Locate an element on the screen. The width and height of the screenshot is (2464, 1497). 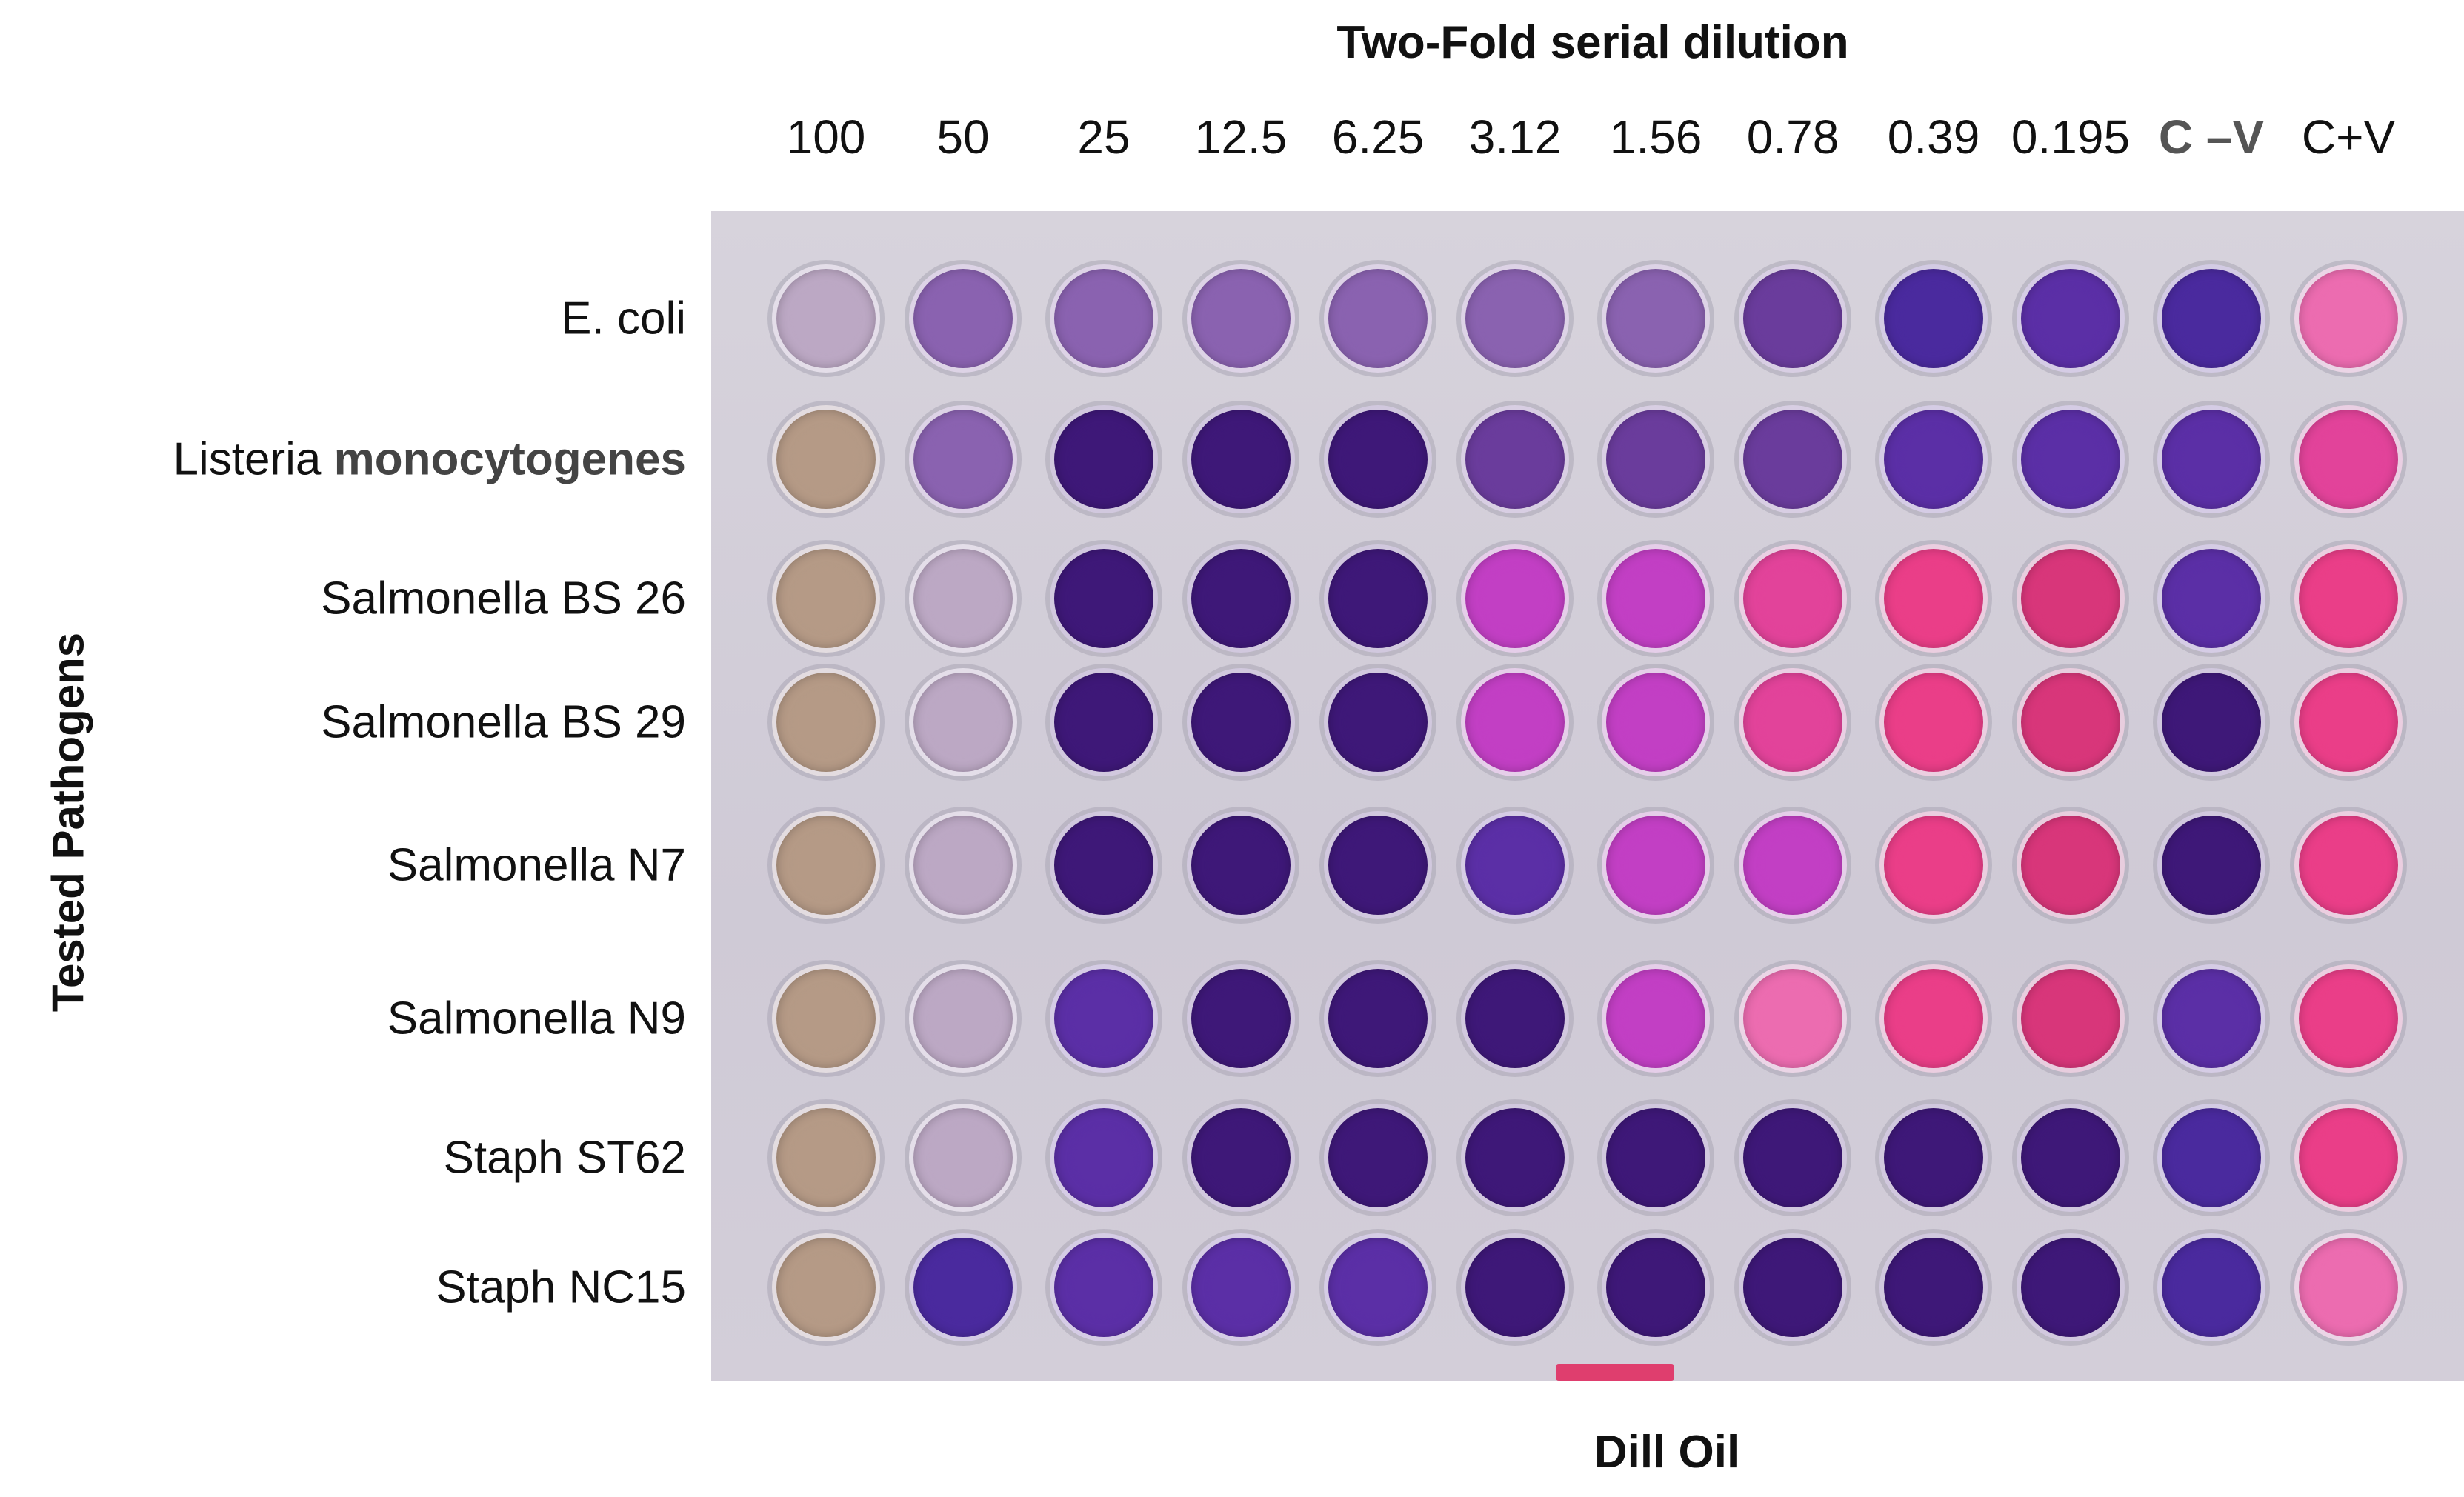
column-label: 6.25 is located at coordinates (1378, 137).